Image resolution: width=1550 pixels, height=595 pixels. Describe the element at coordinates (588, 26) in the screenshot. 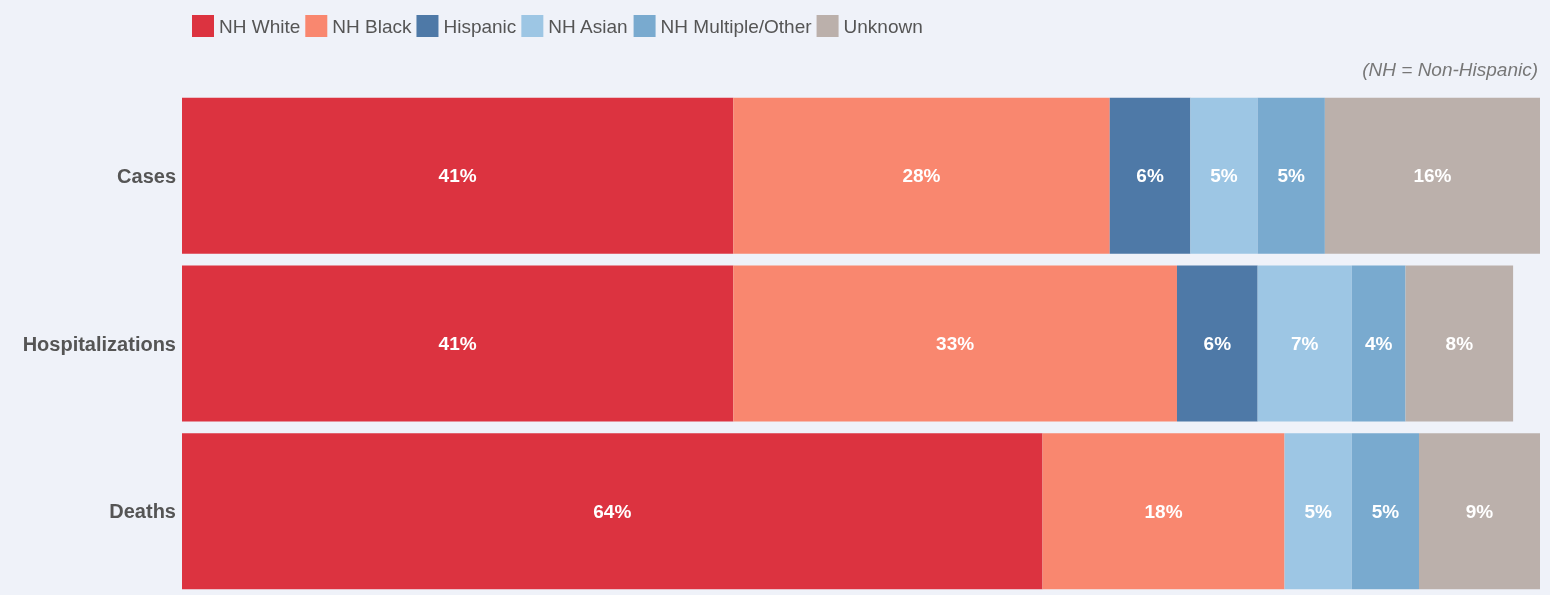

I see `legend-label: NH Asian` at that location.